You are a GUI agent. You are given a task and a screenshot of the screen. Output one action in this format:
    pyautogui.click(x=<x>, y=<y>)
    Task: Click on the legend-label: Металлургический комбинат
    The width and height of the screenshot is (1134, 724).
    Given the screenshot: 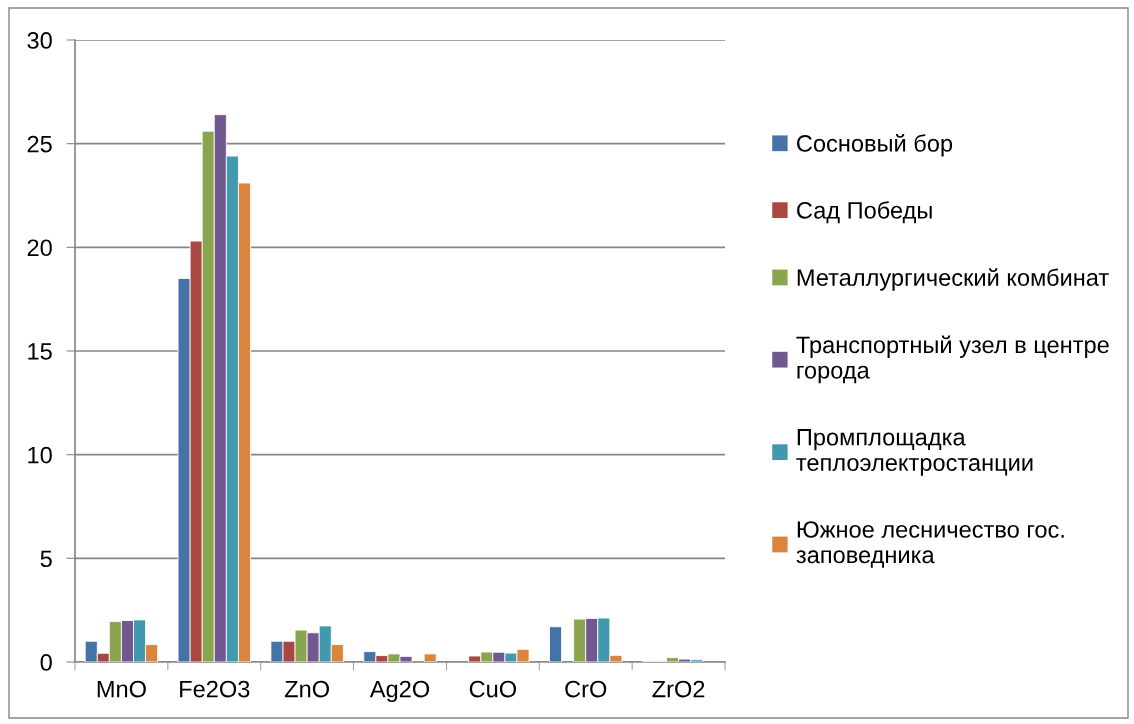 What is the action you would take?
    pyautogui.click(x=953, y=279)
    